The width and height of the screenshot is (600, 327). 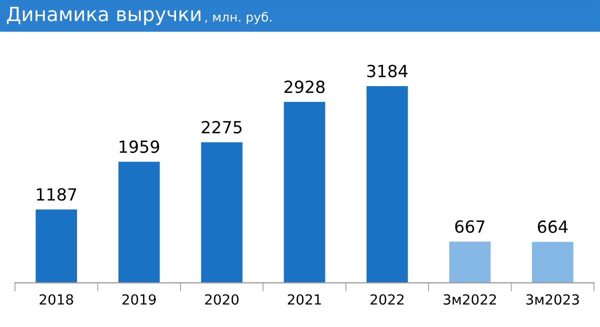 I want to click on x-tick-label: 3м2022, so click(x=470, y=299).